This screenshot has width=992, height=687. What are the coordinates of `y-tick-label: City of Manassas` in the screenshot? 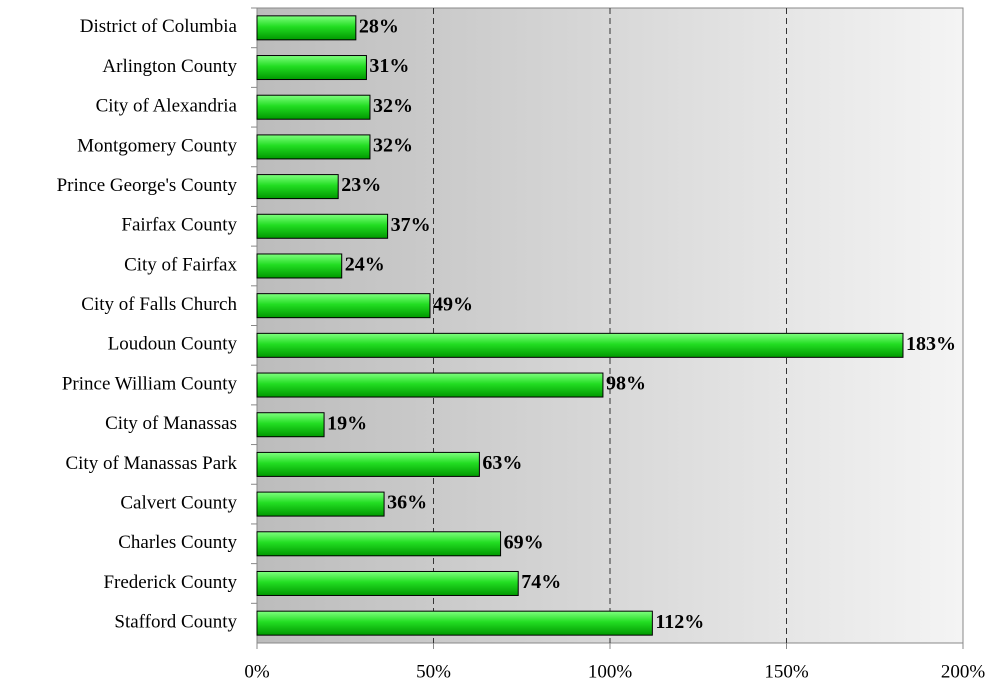 It's located at (171, 423).